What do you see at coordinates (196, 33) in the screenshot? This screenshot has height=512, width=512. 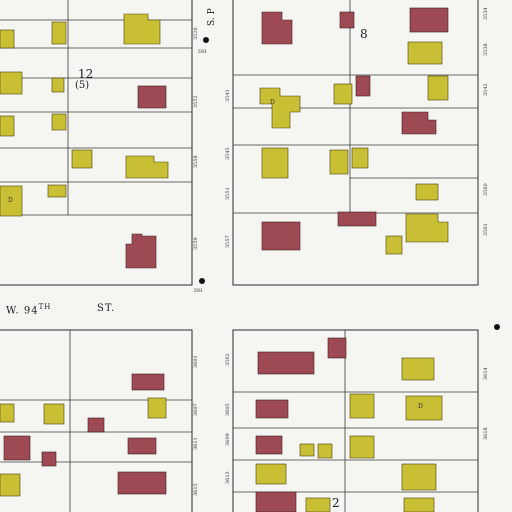 I see `address-number: 3526` at bounding box center [196, 33].